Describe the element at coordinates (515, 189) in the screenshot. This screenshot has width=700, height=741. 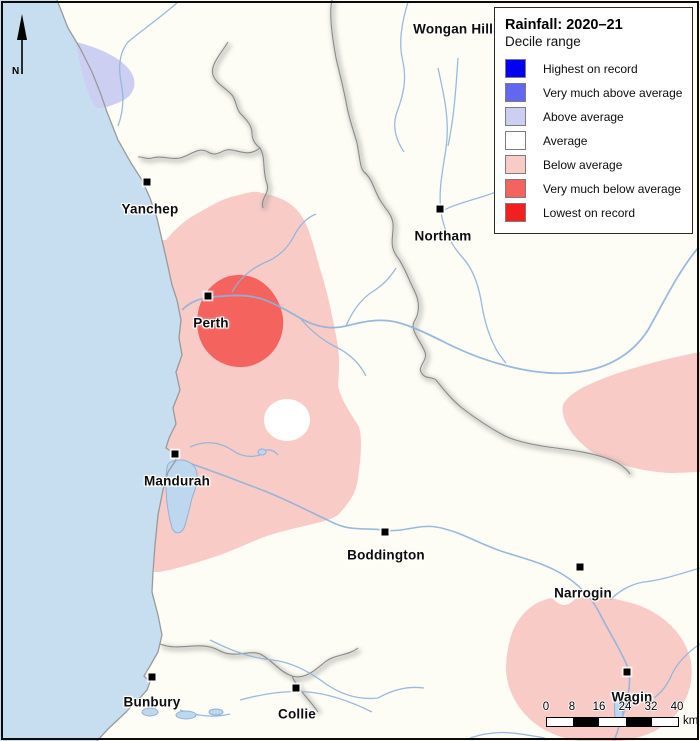
I see `legend-swatch-very-much-below` at that location.